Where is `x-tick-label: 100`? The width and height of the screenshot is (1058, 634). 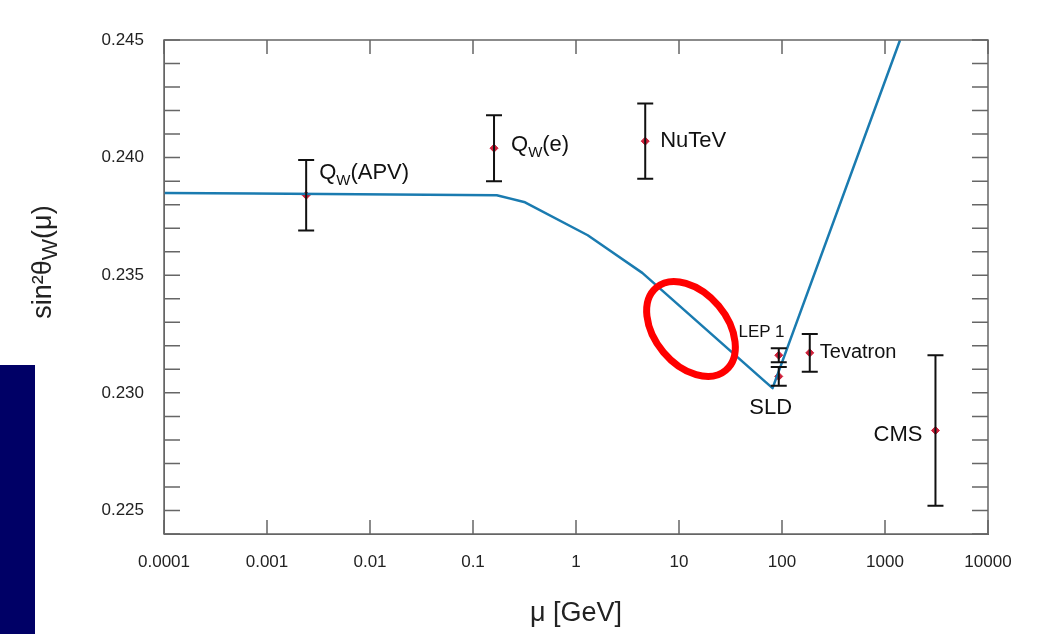
x-tick-label: 100 is located at coordinates (782, 561).